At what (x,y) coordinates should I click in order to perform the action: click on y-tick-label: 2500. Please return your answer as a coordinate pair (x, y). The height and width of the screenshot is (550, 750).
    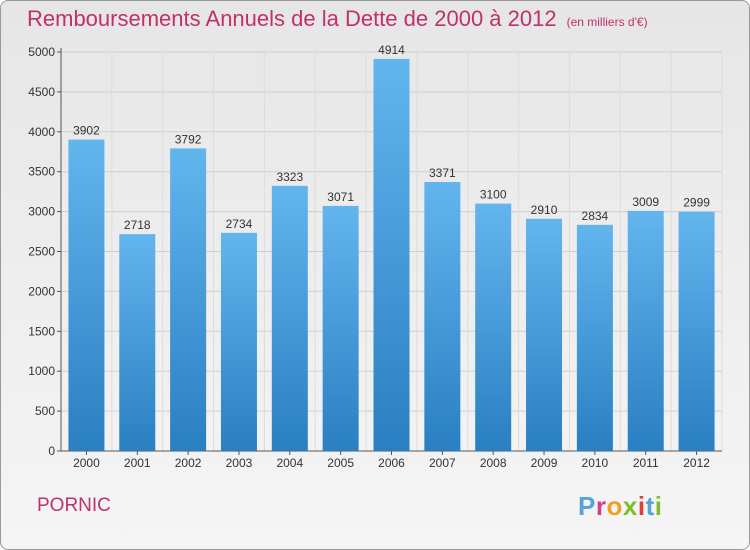
    Looking at the image, I should click on (41, 252).